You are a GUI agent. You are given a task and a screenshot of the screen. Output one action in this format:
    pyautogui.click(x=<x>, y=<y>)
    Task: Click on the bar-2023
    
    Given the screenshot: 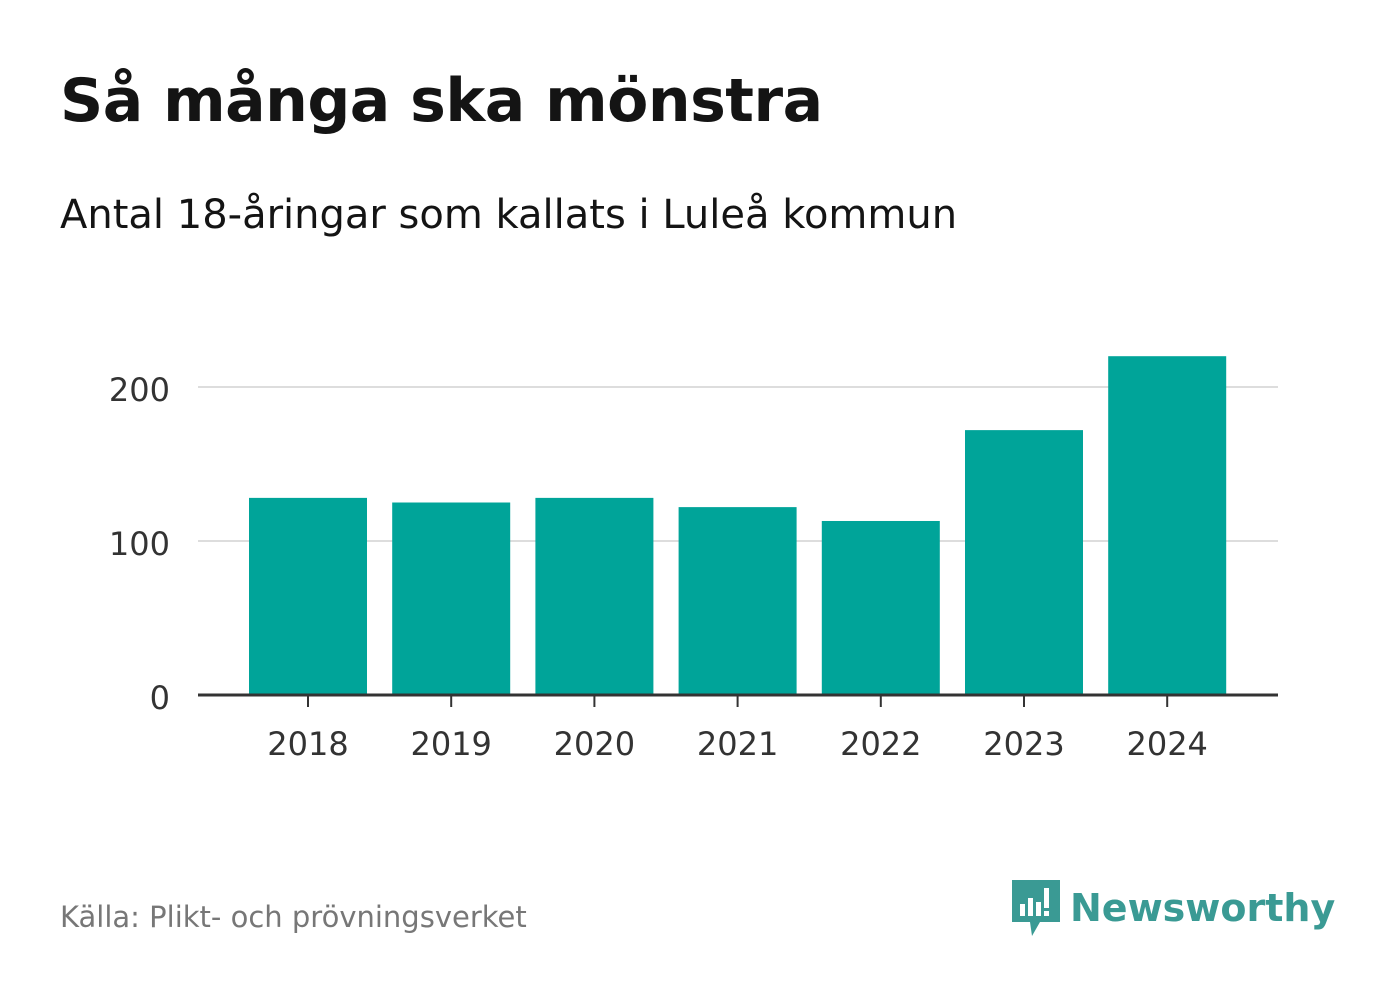 What is the action you would take?
    pyautogui.click(x=1024, y=562)
    